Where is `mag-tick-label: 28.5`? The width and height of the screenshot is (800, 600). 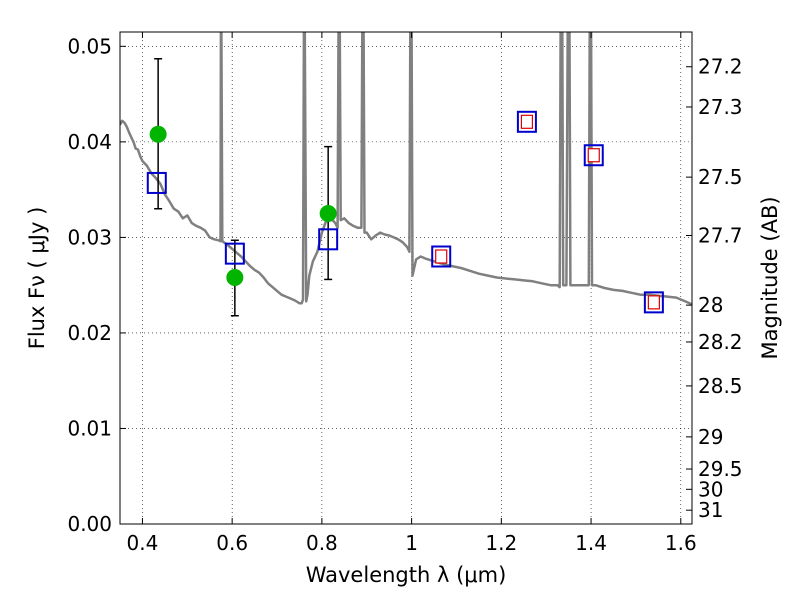 mag-tick-label: 28.5 is located at coordinates (720, 386).